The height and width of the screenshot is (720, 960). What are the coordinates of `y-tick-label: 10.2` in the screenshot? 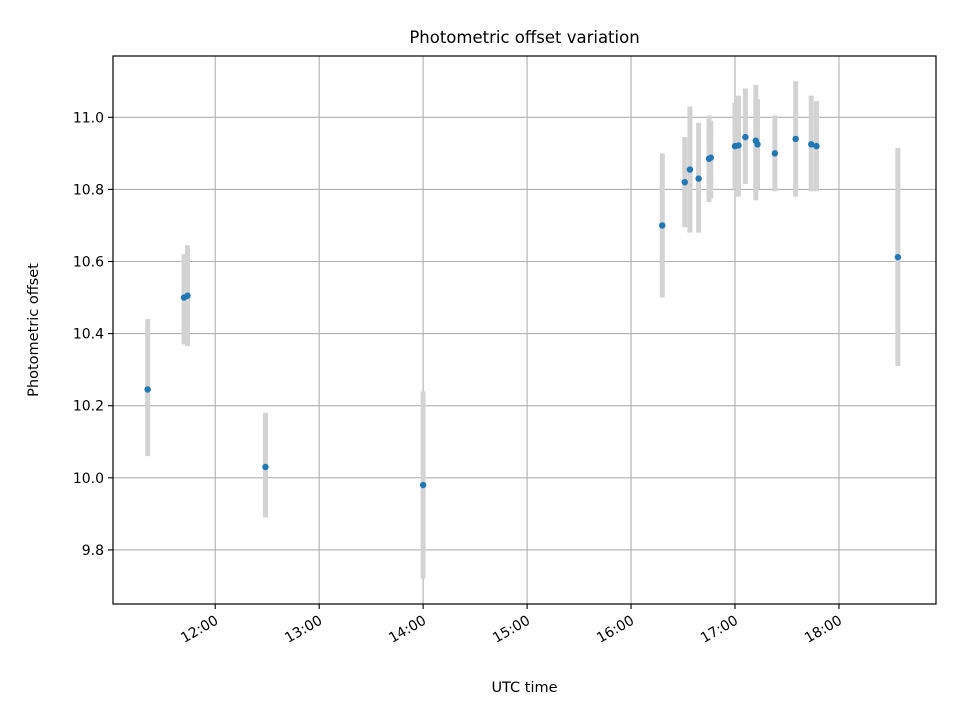 It's located at (88, 407).